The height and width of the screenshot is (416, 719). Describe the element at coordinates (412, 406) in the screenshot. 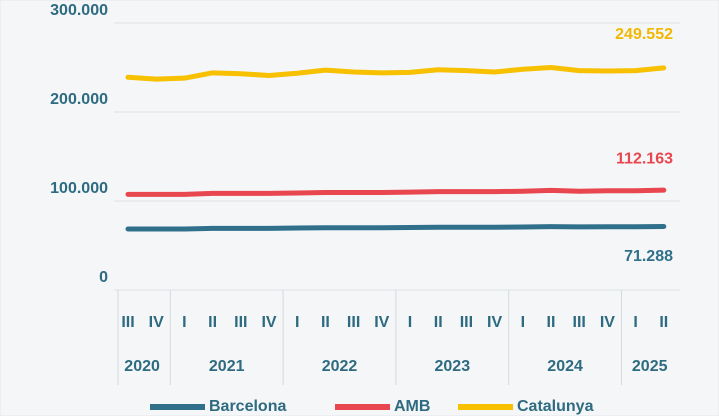

I see `legend-label: AMB` at that location.